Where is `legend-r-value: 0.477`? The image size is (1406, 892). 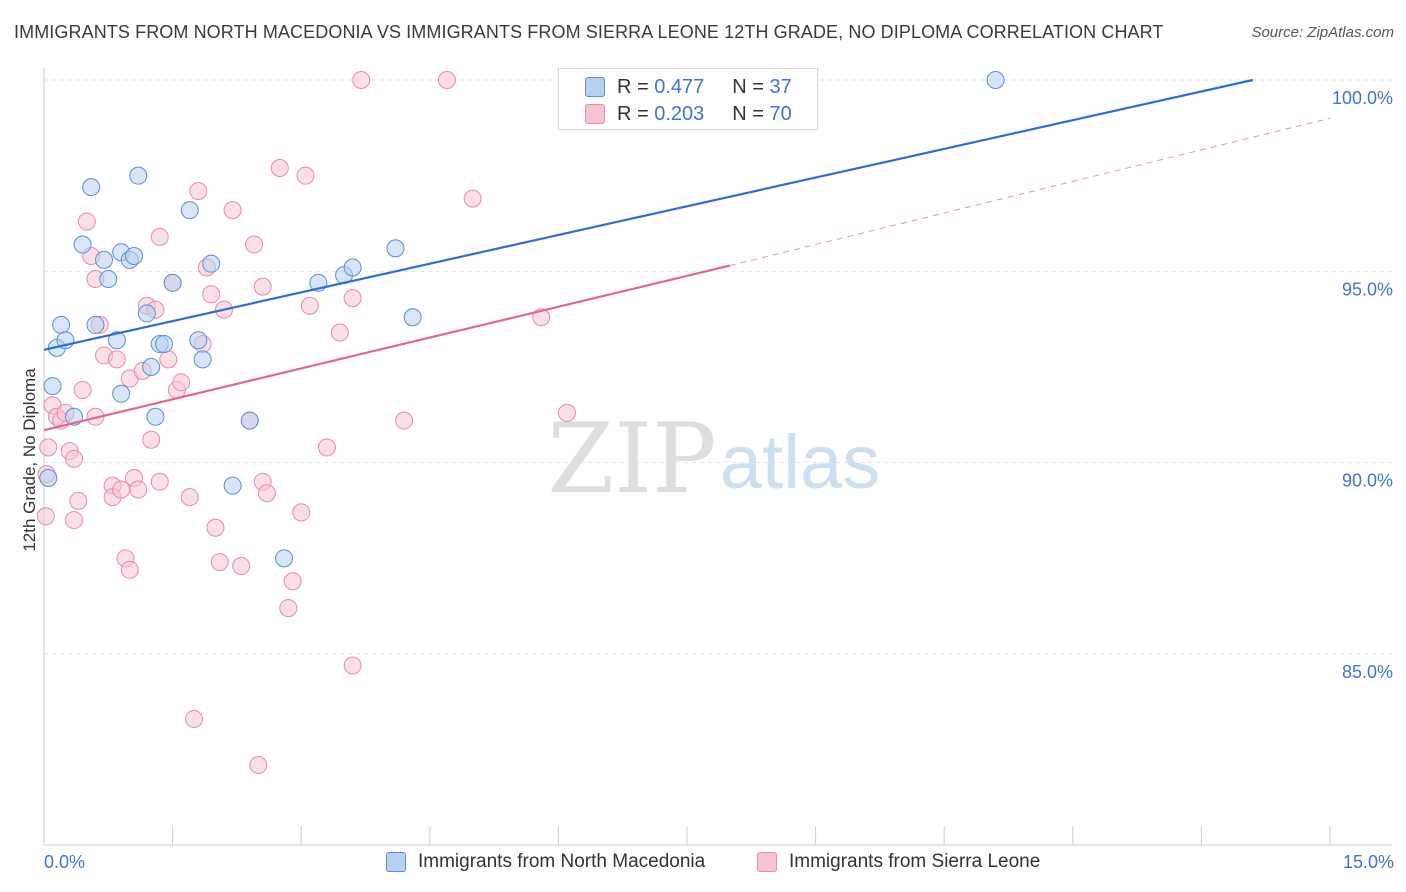 legend-r-value: 0.477 is located at coordinates (679, 86).